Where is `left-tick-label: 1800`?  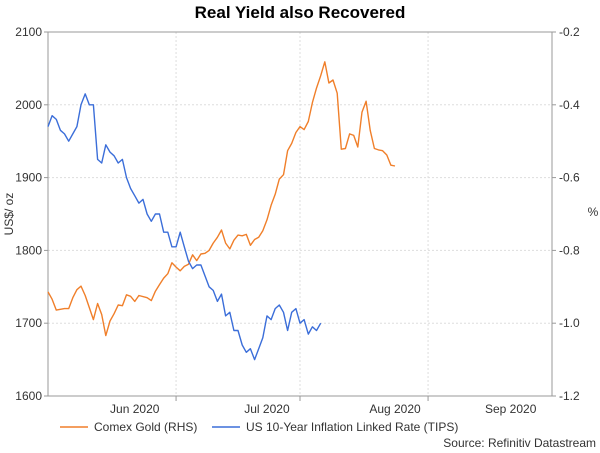
left-tick-label: 1800 is located at coordinates (28, 250).